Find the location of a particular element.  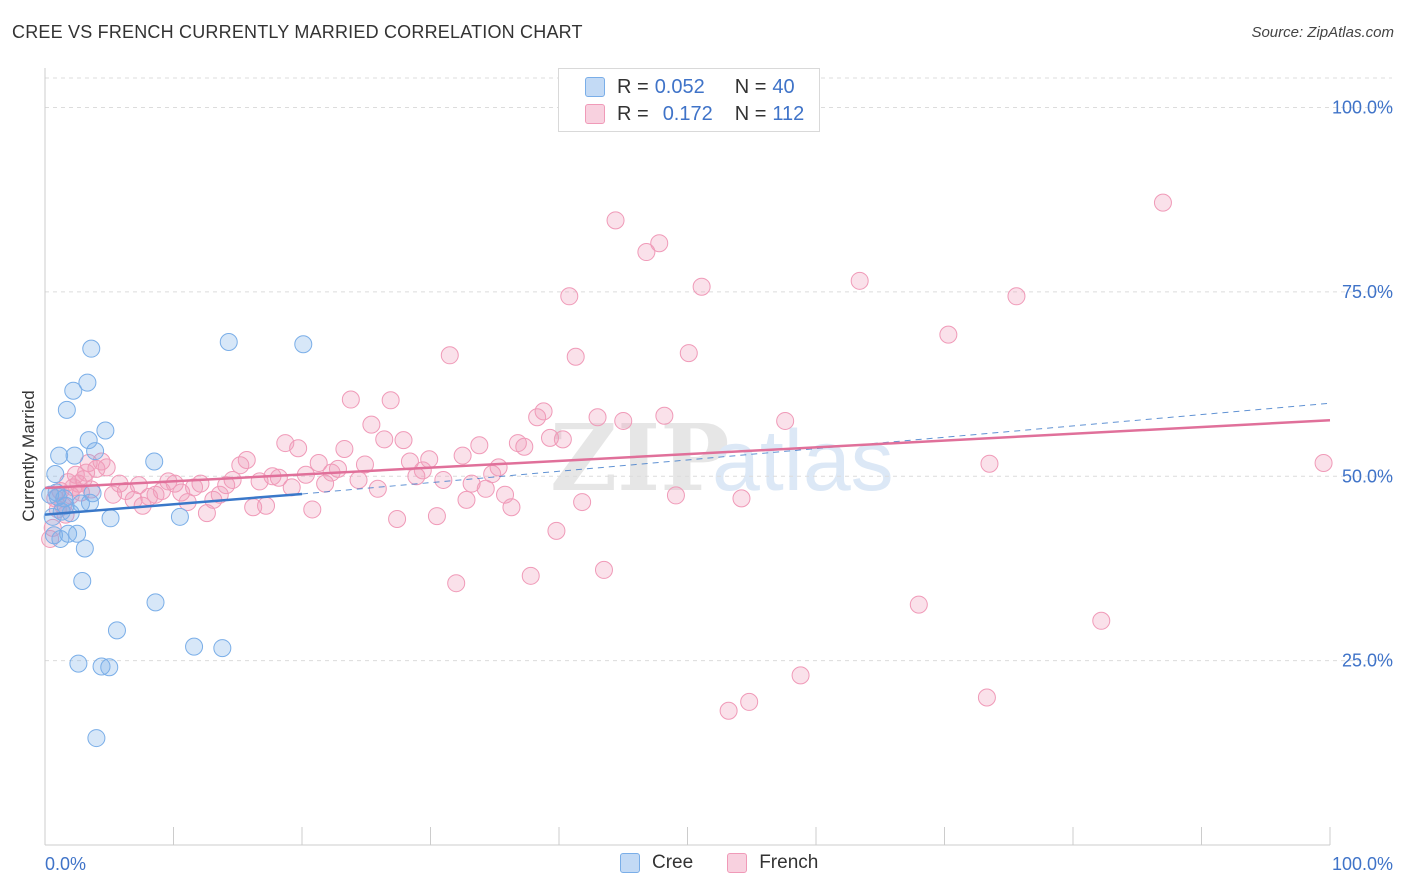

series-swatch-cree is located at coordinates (630, 863).